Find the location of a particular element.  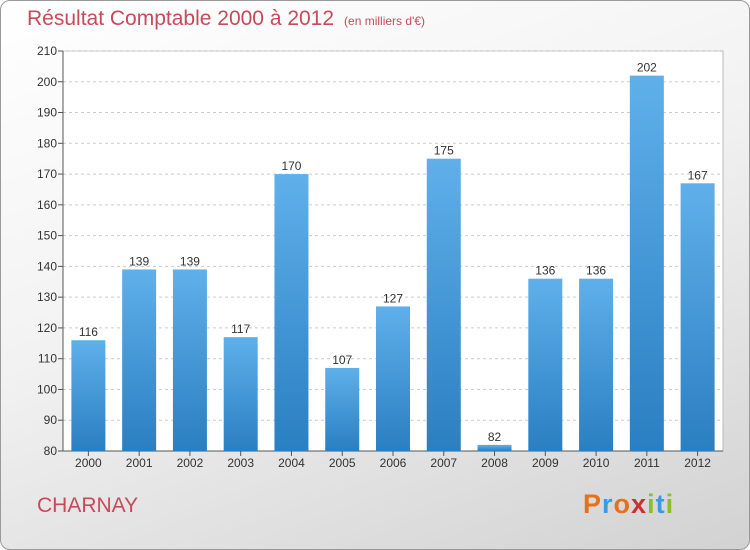

y-tick-label: 150 is located at coordinates (47, 236).